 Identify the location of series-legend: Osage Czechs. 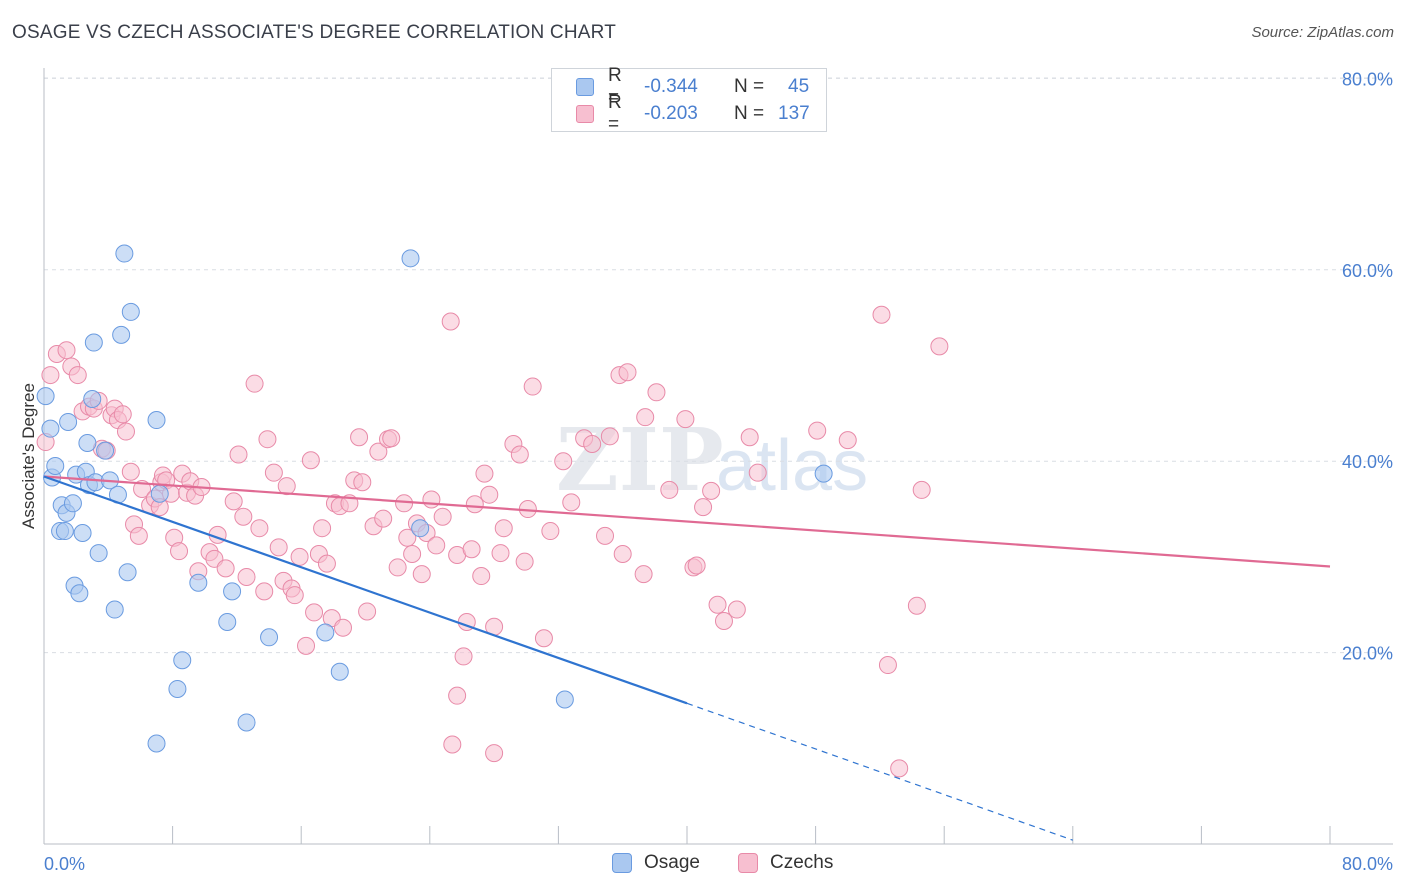
(741, 863).